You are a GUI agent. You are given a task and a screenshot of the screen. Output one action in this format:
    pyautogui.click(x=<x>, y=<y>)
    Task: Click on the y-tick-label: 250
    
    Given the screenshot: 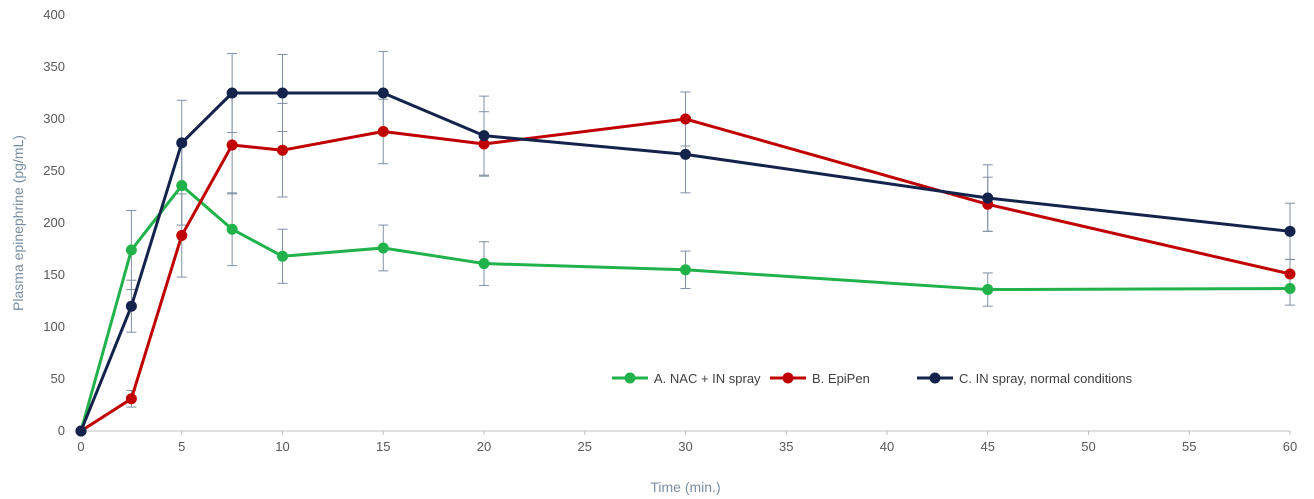 What is the action you would take?
    pyautogui.click(x=54, y=170)
    